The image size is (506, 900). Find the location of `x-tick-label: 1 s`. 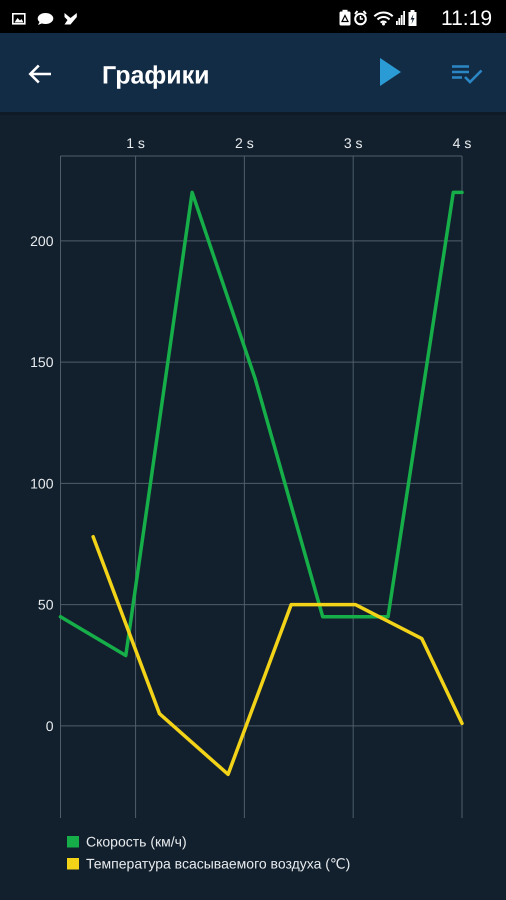

x-tick-label: 1 s is located at coordinates (135, 143).